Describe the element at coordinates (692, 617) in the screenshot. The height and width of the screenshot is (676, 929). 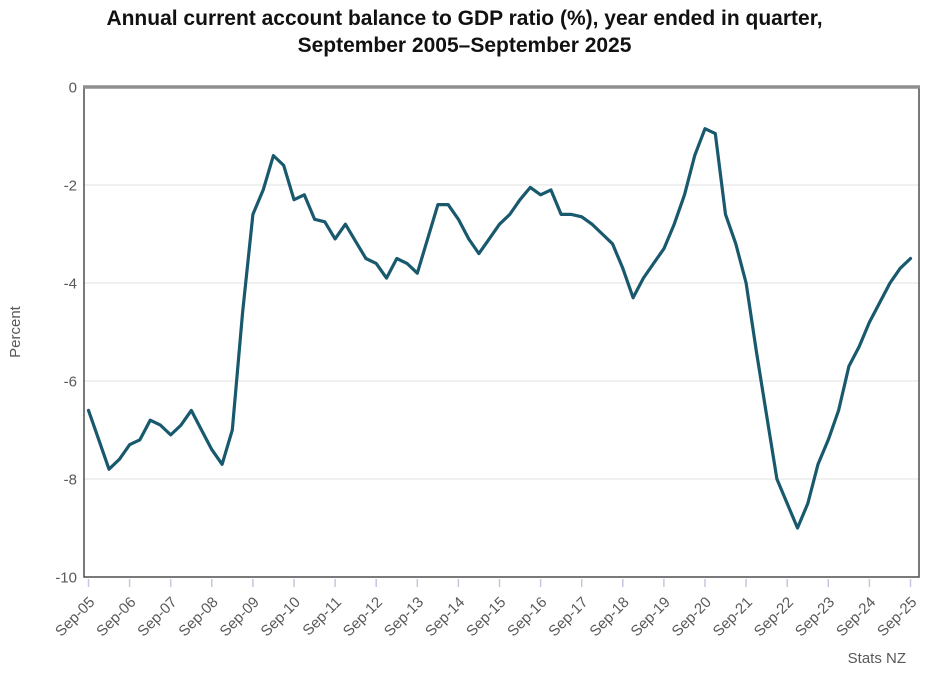
I see `svg-text: Sep-20` at that location.